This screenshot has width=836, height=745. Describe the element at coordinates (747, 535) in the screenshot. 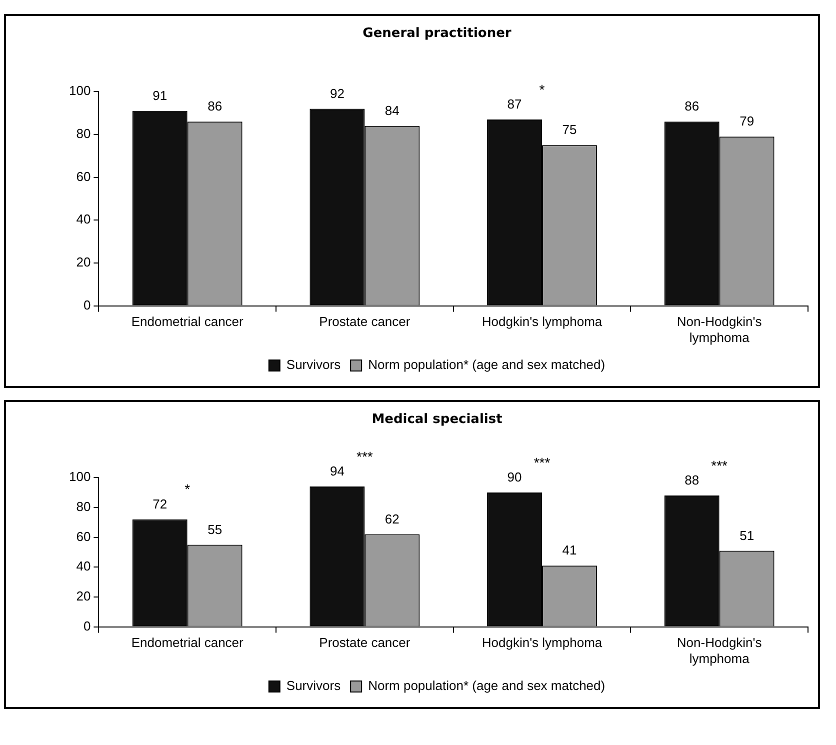

I see `data-label: 51` at that location.